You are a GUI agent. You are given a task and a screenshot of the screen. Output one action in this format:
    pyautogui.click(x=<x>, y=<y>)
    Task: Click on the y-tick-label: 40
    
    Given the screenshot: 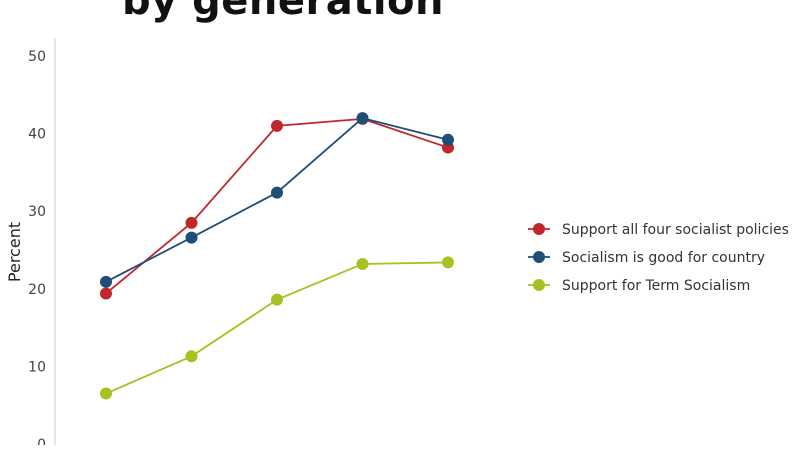 What is the action you would take?
    pyautogui.click(x=37, y=135)
    